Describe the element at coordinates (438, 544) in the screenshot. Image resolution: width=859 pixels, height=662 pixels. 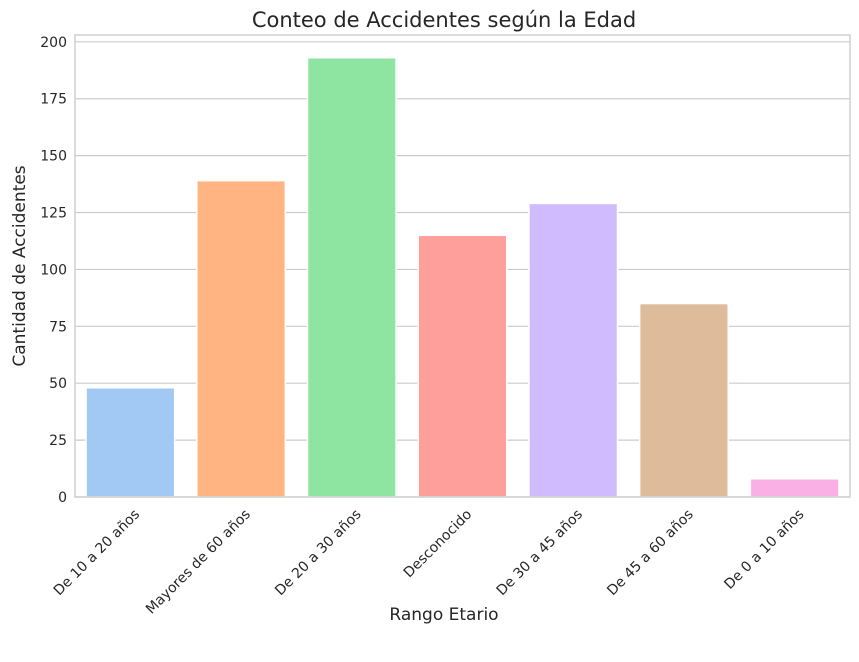
I see `x-tick-label: Desconocido` at that location.